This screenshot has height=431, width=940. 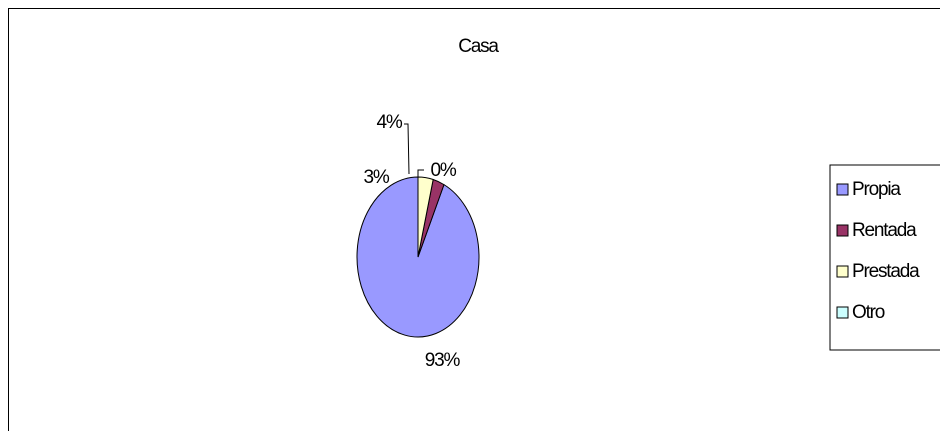 What do you see at coordinates (884, 230) in the screenshot?
I see `legend-label-rentada: Rentada` at bounding box center [884, 230].